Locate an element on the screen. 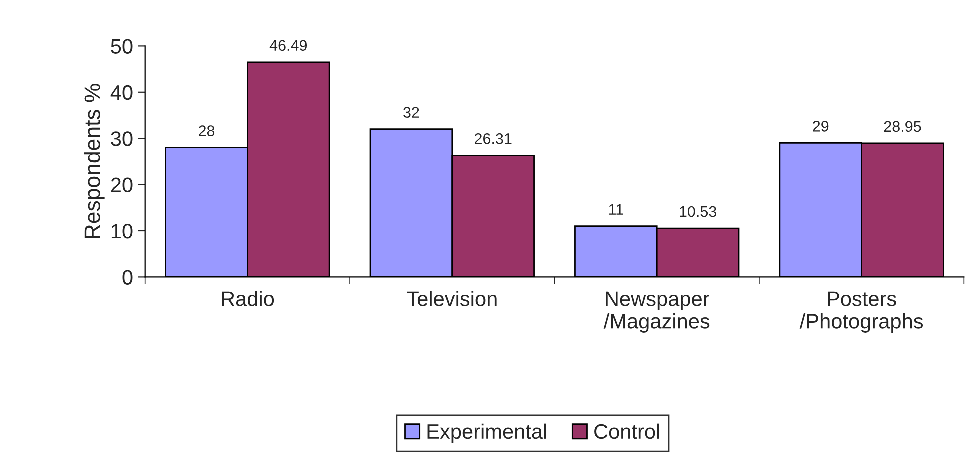 This screenshot has width=969, height=462. y-tick-label: 40 is located at coordinates (121, 92).